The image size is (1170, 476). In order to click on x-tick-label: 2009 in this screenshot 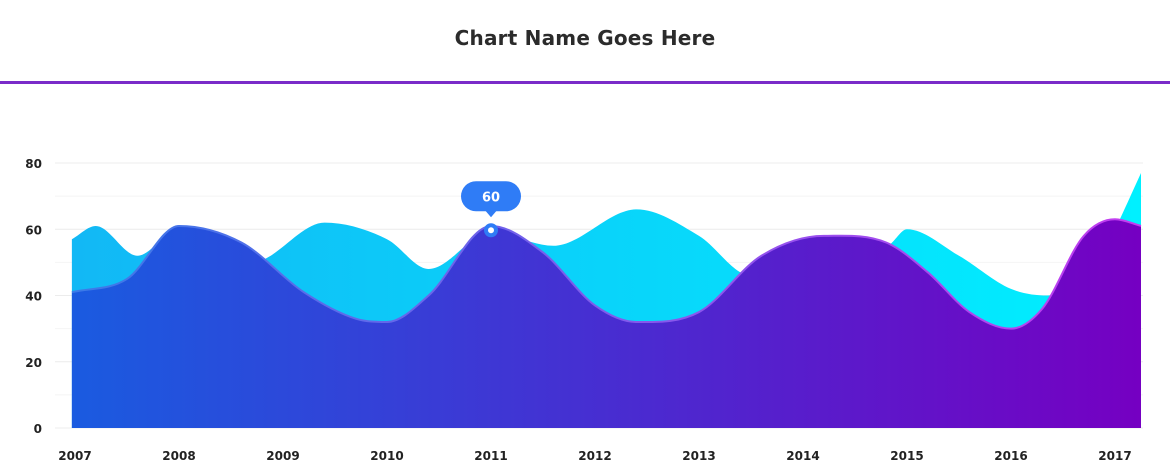, I will do `click(282, 456)`.